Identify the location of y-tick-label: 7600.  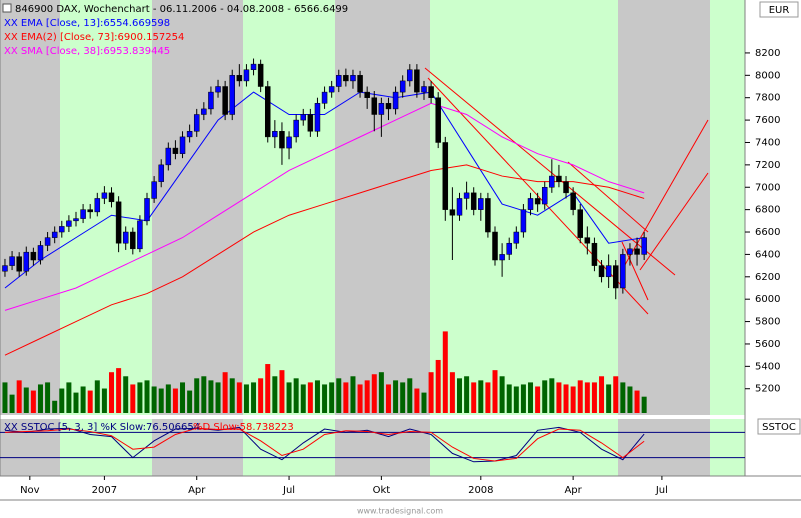
(767, 120).